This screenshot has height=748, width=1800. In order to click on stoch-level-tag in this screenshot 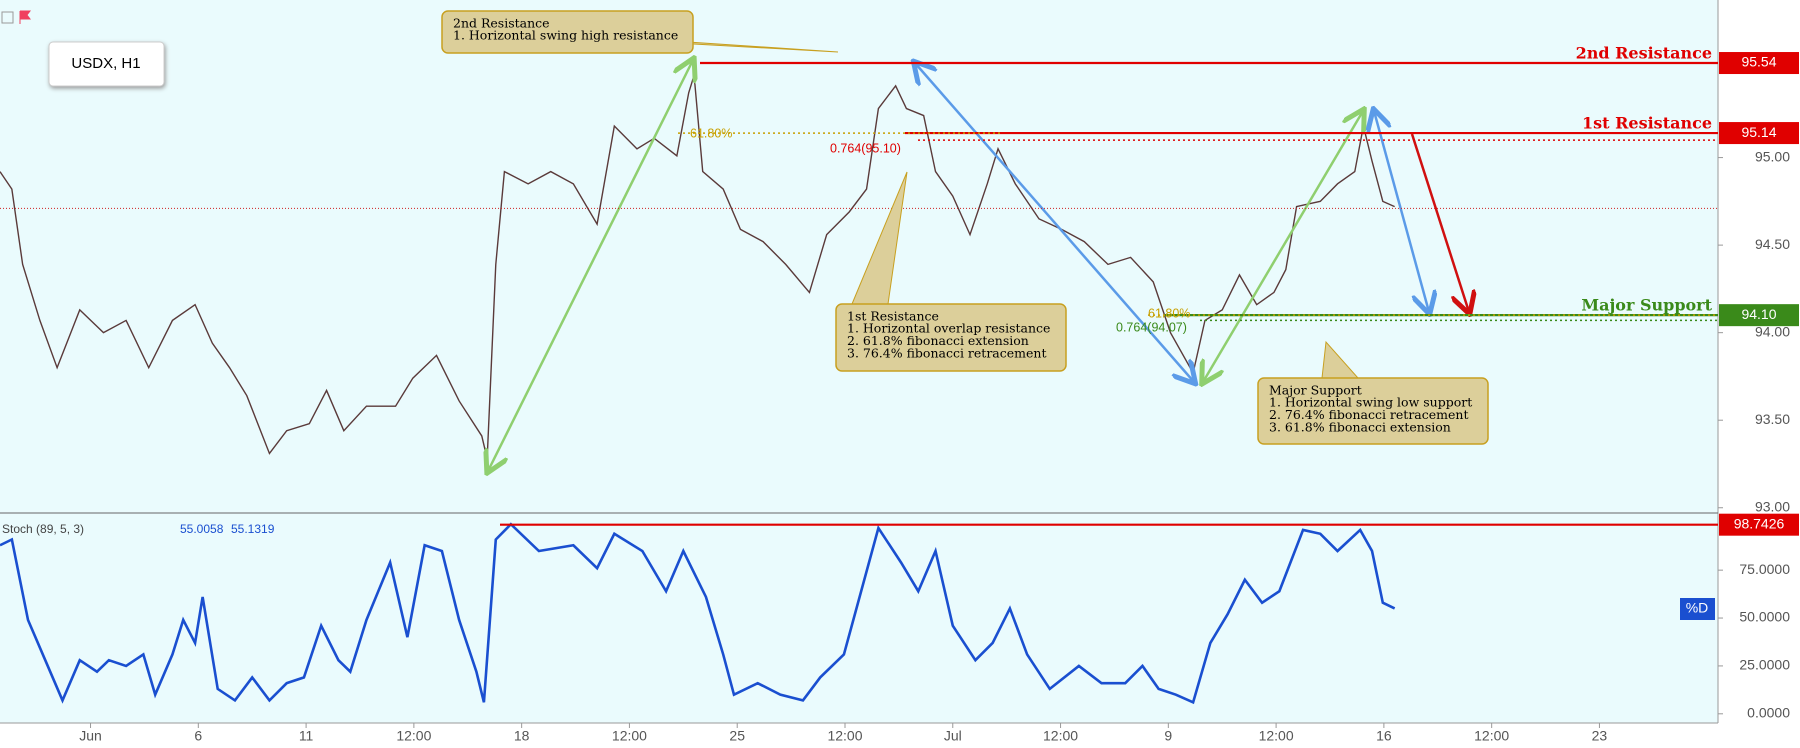, I will do `click(1759, 524)`.